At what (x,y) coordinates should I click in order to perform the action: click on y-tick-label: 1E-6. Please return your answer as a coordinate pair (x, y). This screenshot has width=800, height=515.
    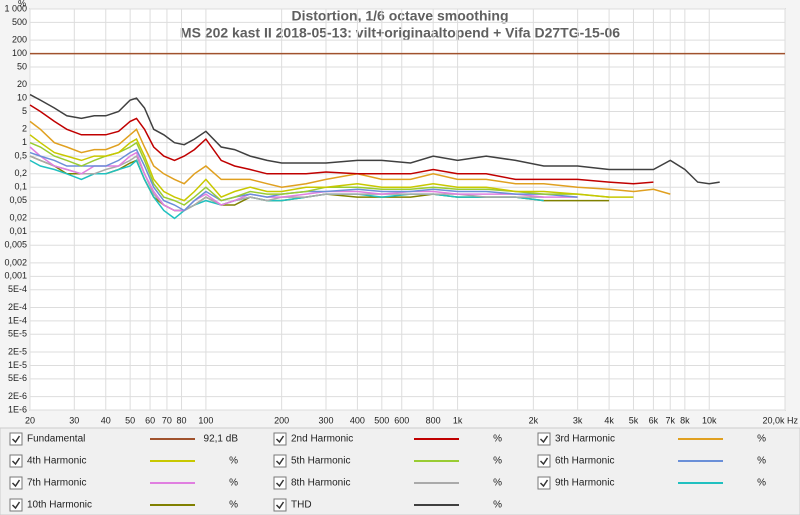
    Looking at the image, I should click on (17, 409).